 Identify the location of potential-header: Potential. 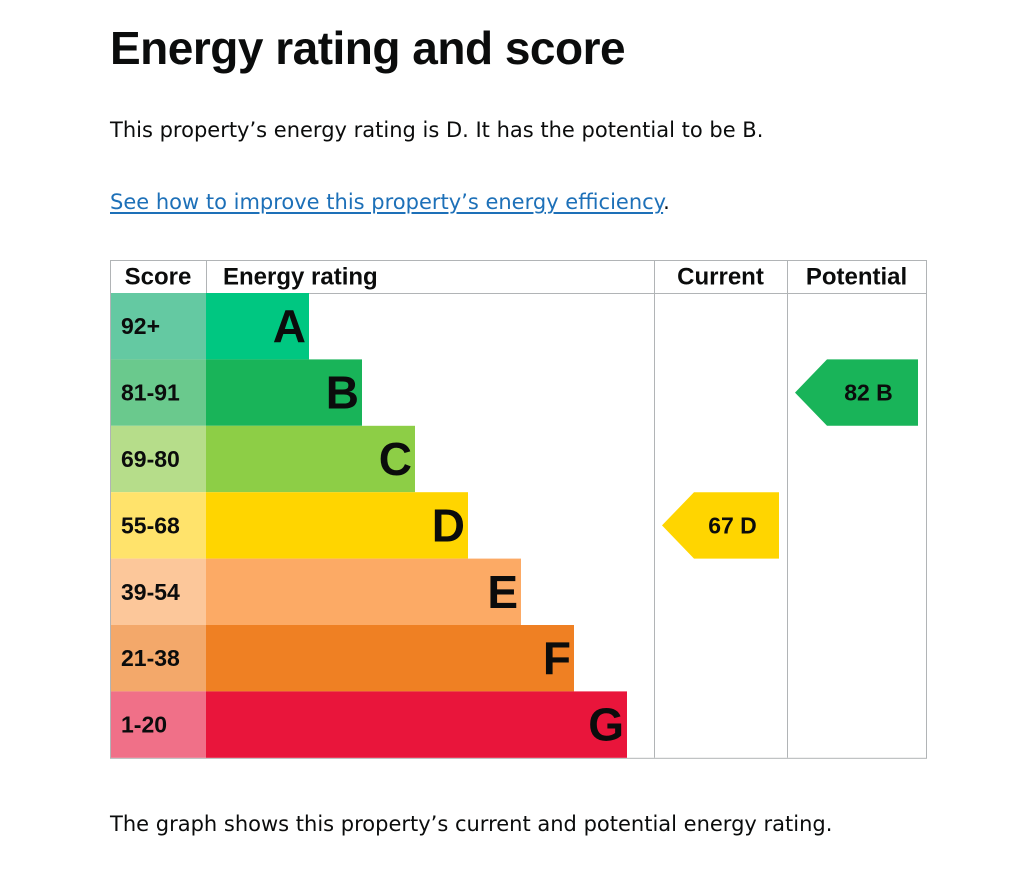
(856, 277).